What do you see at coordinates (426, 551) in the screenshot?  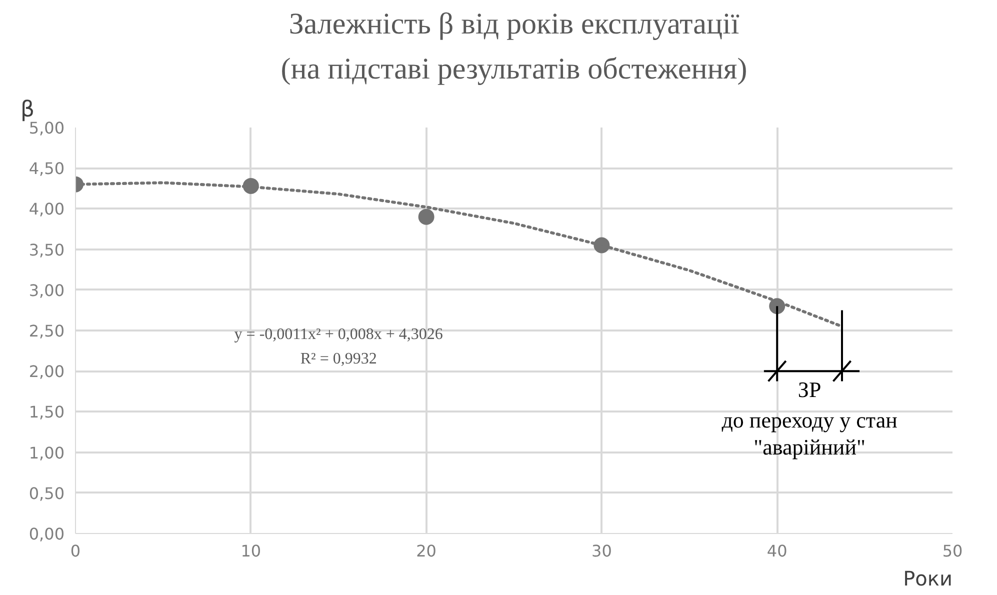 I see `x-tick-label: 20` at bounding box center [426, 551].